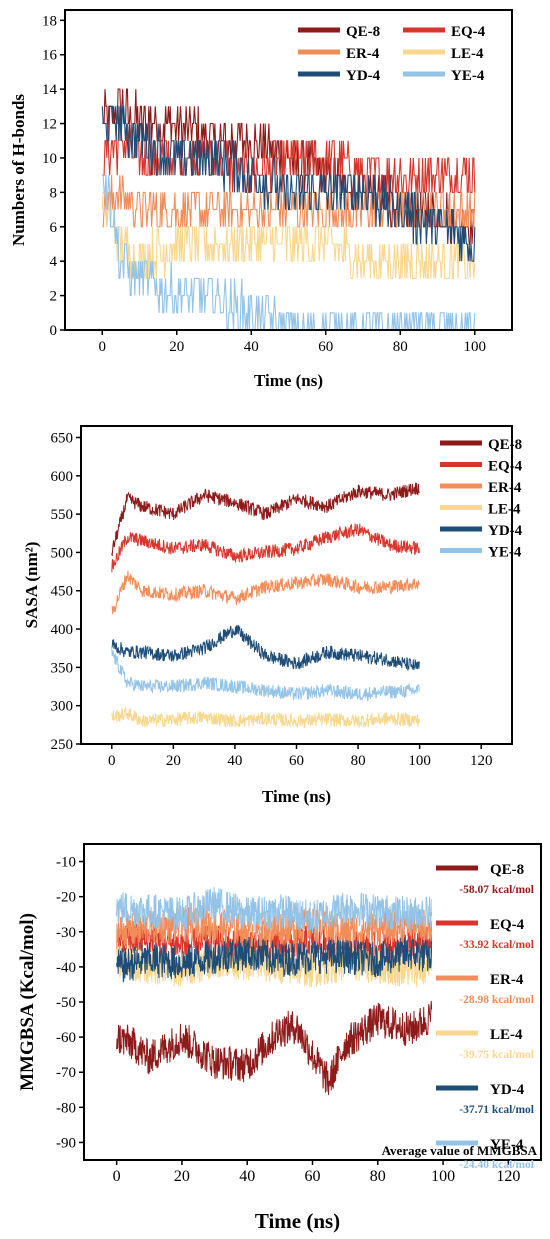  What do you see at coordinates (62, 592) in the screenshot?
I see `y-tick-label: 450` at bounding box center [62, 592].